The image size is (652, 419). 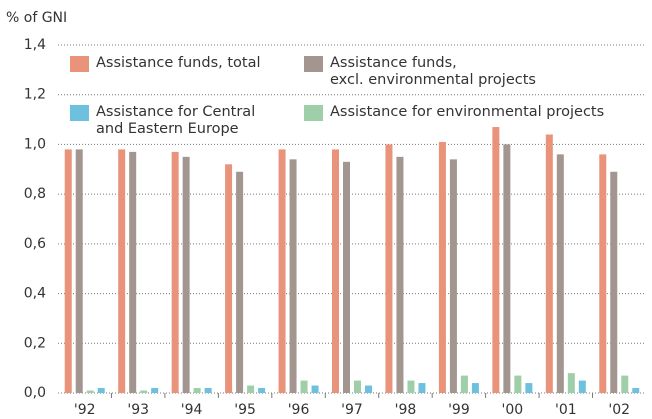 What do you see at coordinates (85, 410) in the screenshot?
I see `x-tick-label: '92` at bounding box center [85, 410].